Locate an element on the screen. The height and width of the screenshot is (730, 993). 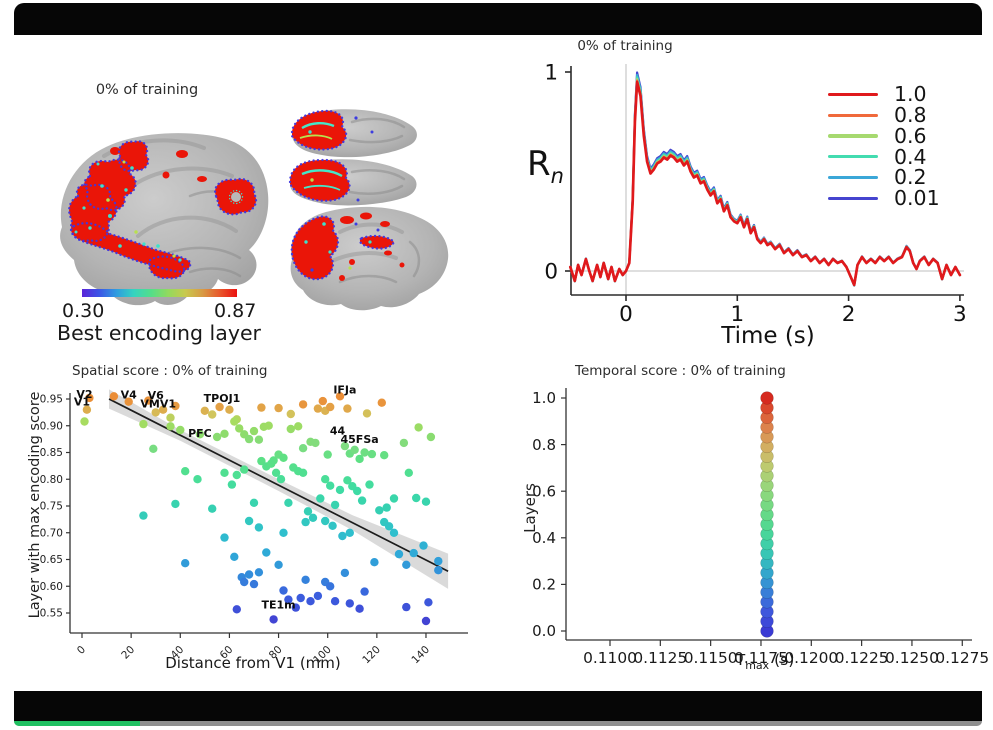
svg-text: VMV1 is located at coordinates (158, 404).